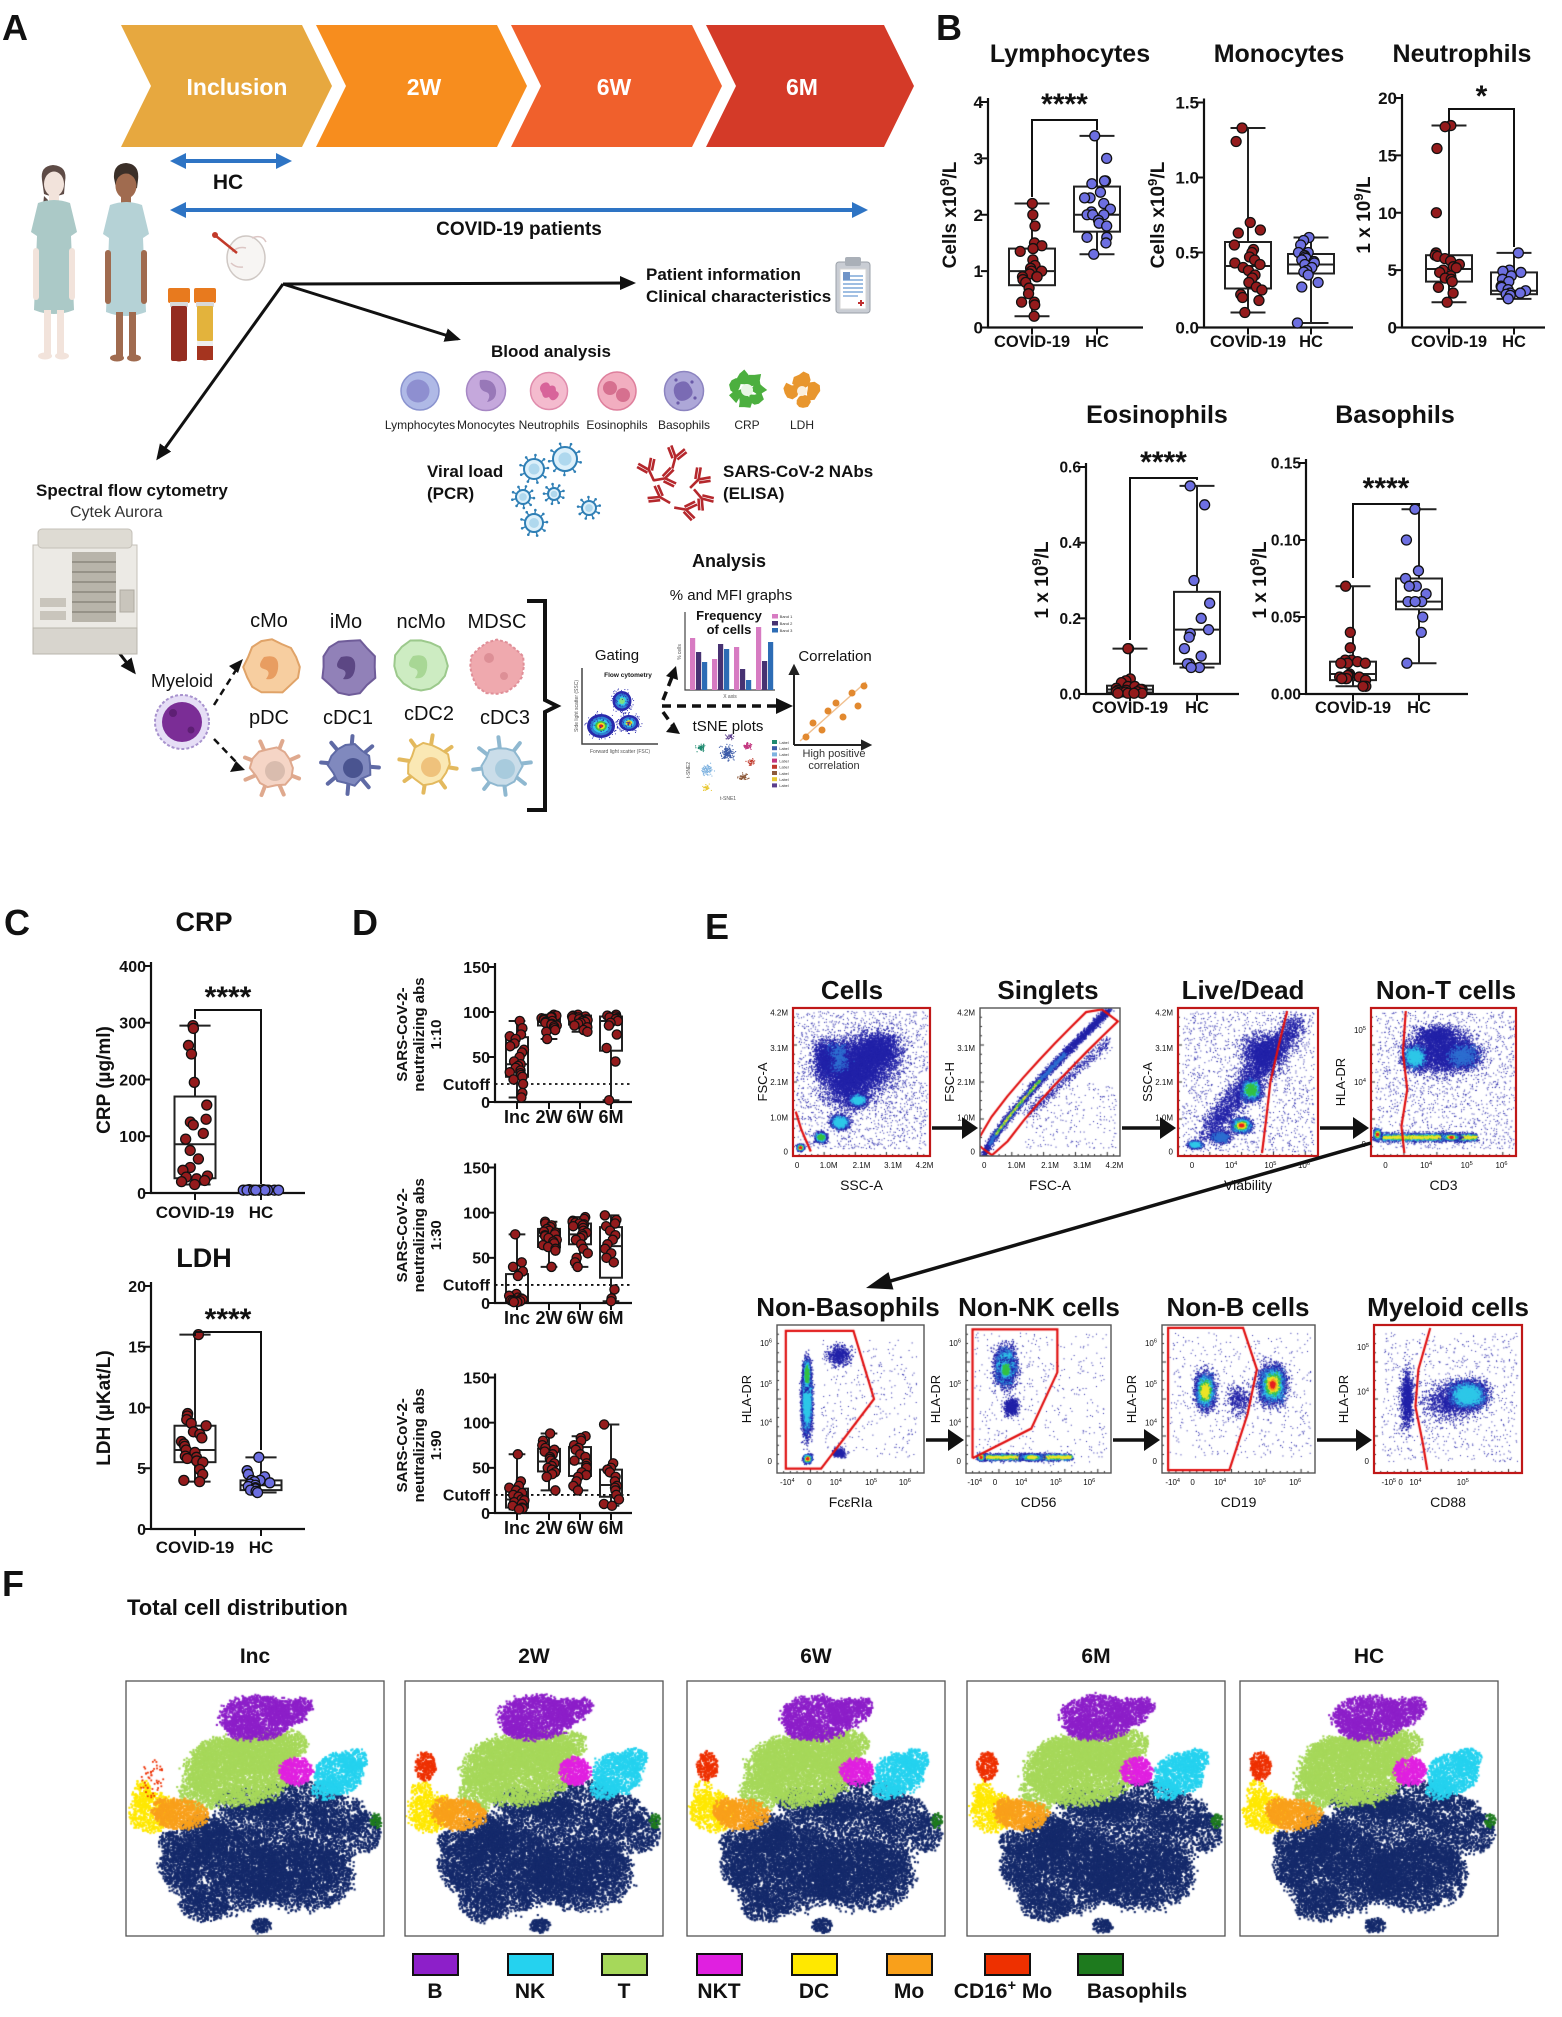 This screenshot has width=1562, height=2017. Describe the element at coordinates (1286, 464) in the screenshot. I see `svg-text: 0.15` at that location.